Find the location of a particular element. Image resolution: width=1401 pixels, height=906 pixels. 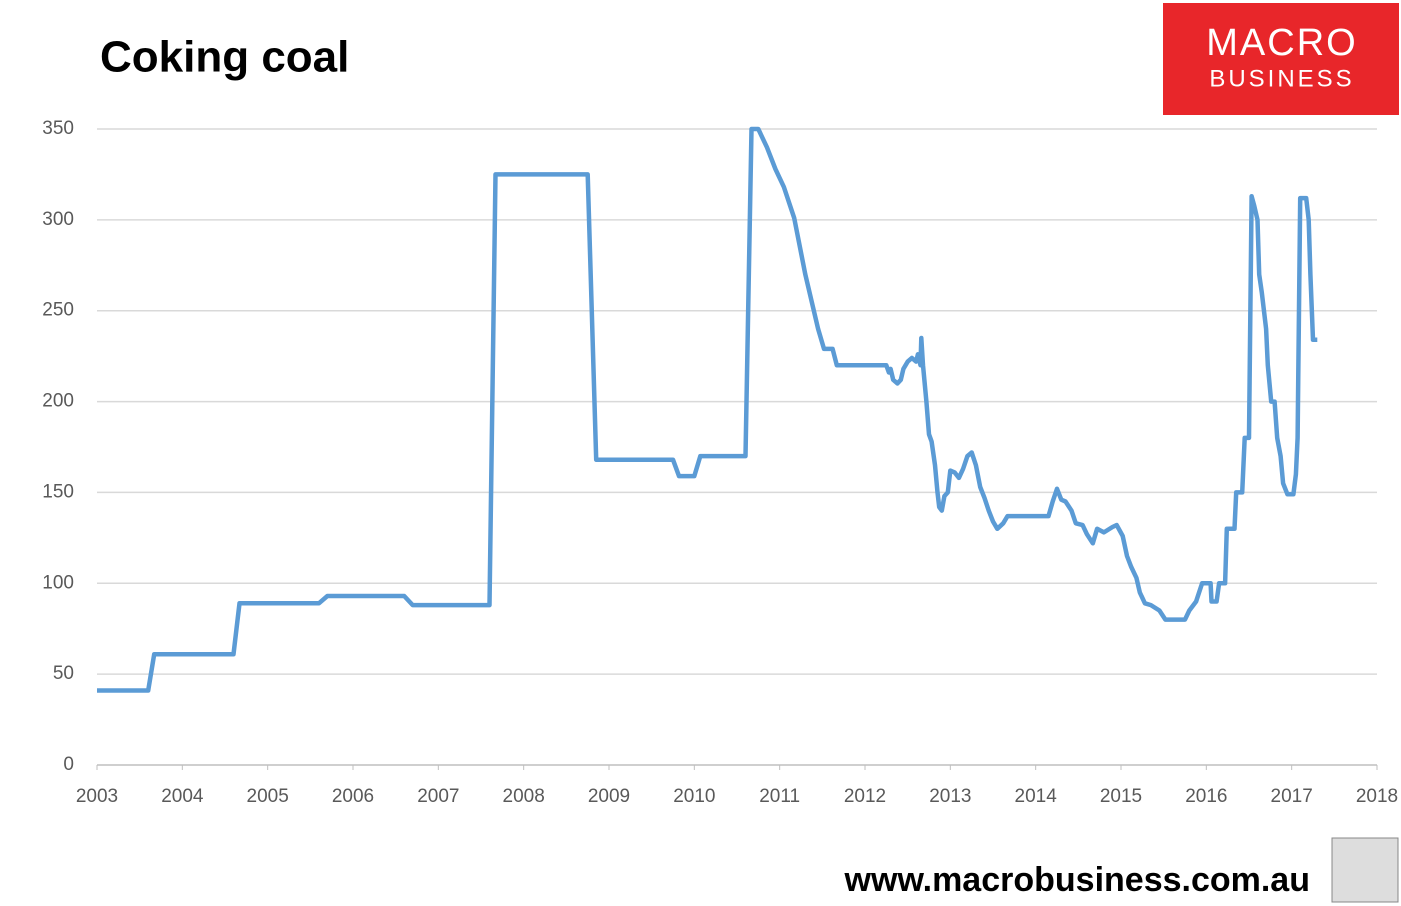

x-tick-label: 2004 is located at coordinates (182, 796).